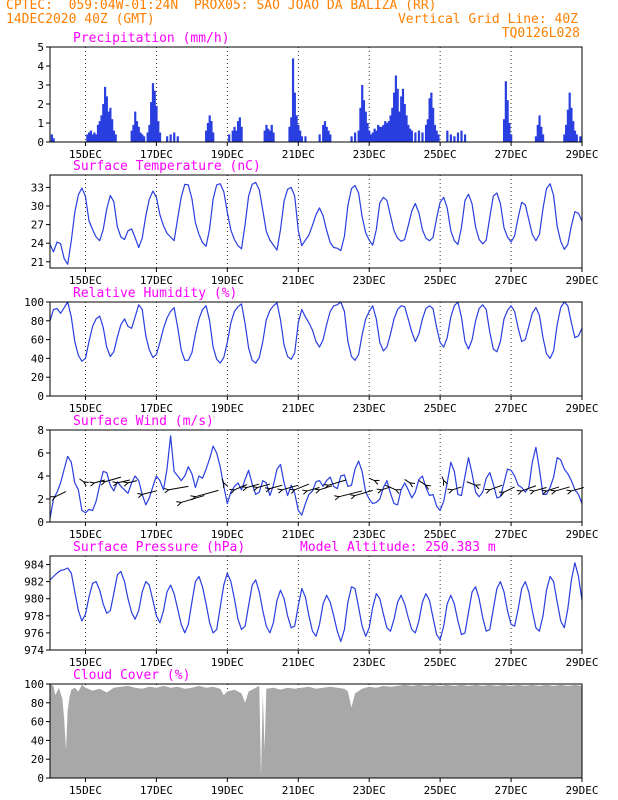 This screenshot has height=800, width=618. What do you see at coordinates (398, 547) in the screenshot?
I see `panel-subtitle: Model Altitude: 250.383 m` at bounding box center [398, 547].